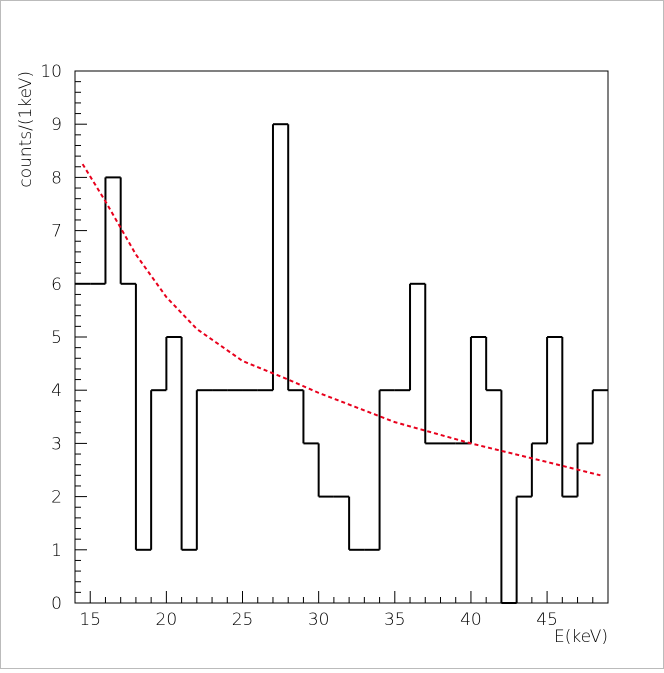 Image resolution: width=664 pixels, height=673 pixels. What do you see at coordinates (51, 72) in the screenshot?
I see `y-tick-label: 10` at bounding box center [51, 72].